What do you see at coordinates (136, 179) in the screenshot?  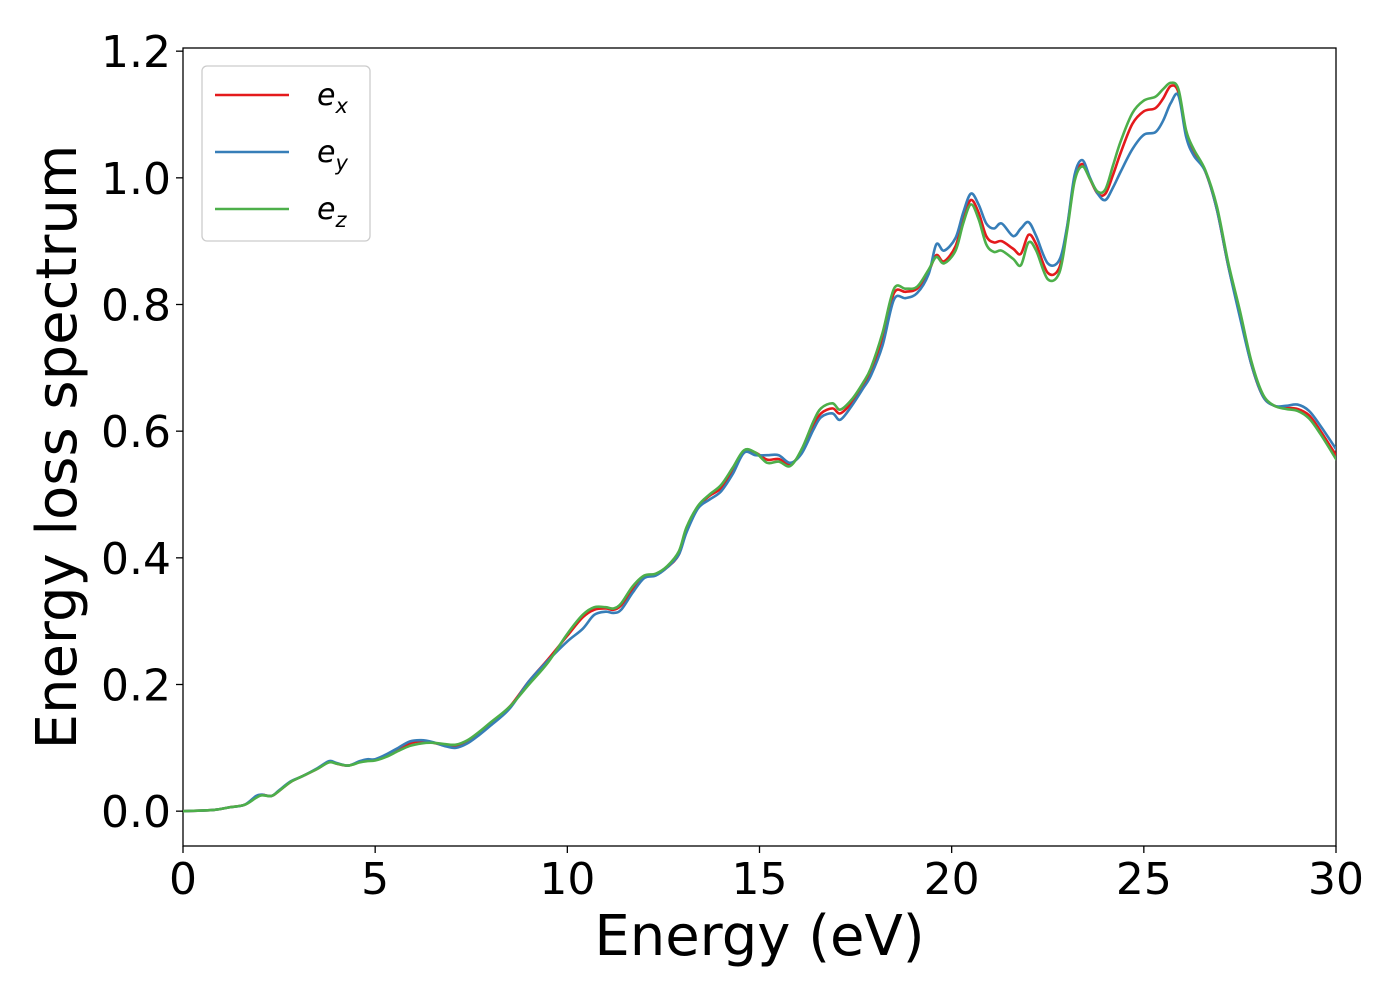 I see `y-tick-label: 1.0` at bounding box center [136, 179].